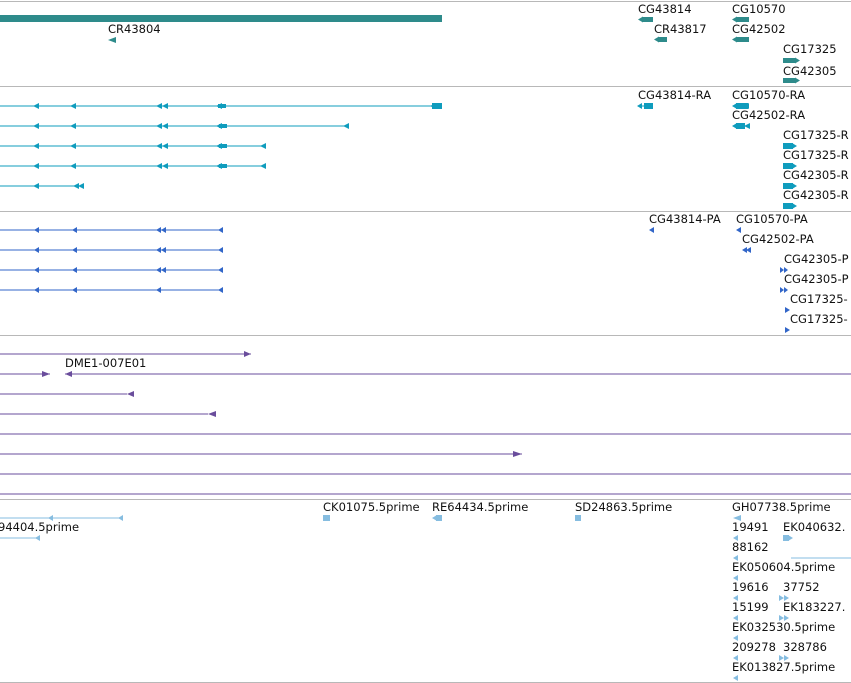 This screenshot has width=851, height=683. I want to click on feature-label: CG17325, so click(810, 49).